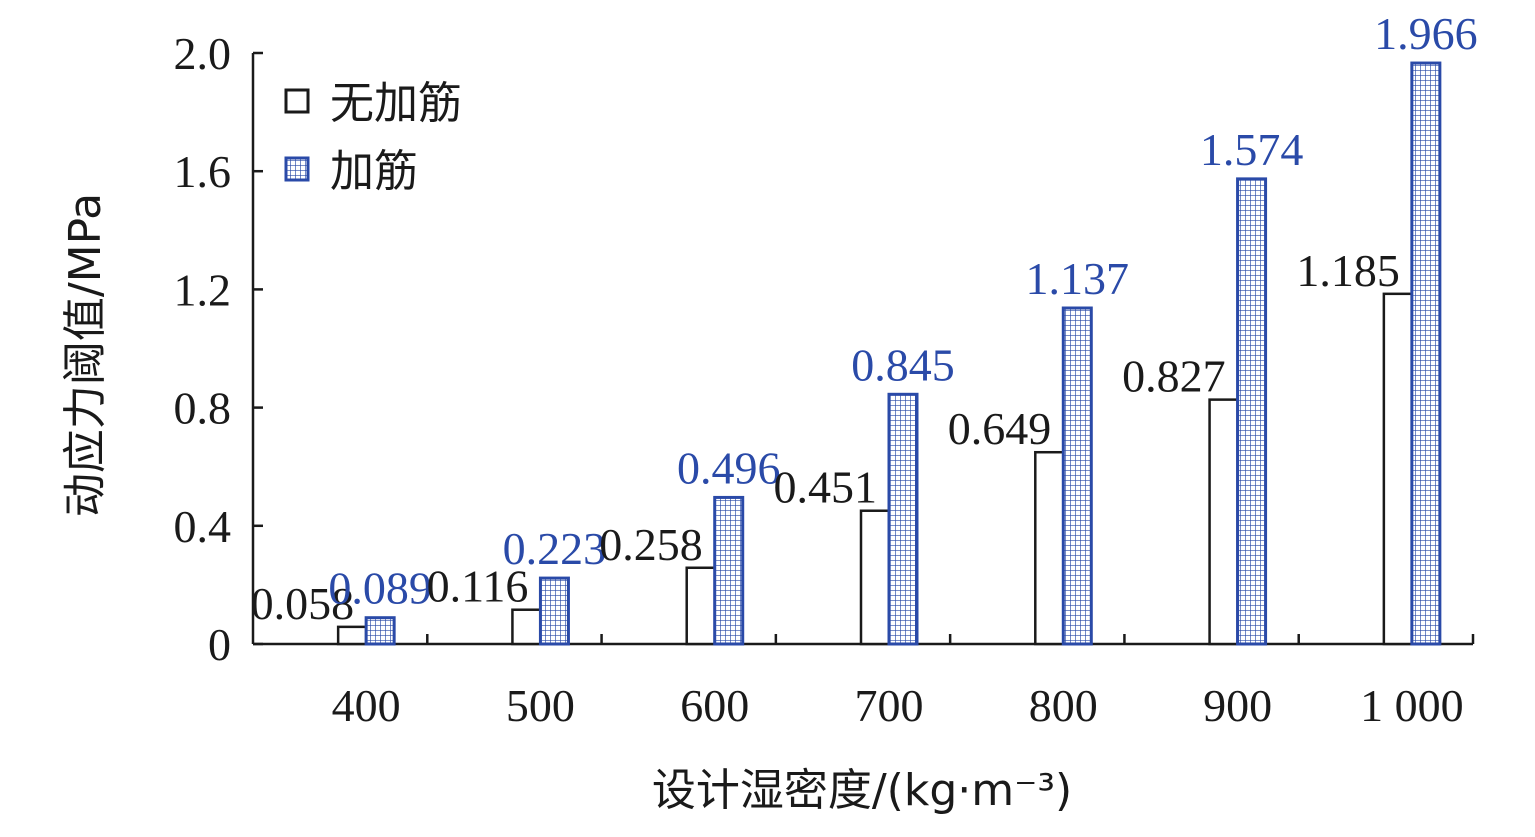 The height and width of the screenshot is (837, 1535). What do you see at coordinates (651, 544) in the screenshot?
I see `data-label-unreinforced: 0.258` at bounding box center [651, 544].